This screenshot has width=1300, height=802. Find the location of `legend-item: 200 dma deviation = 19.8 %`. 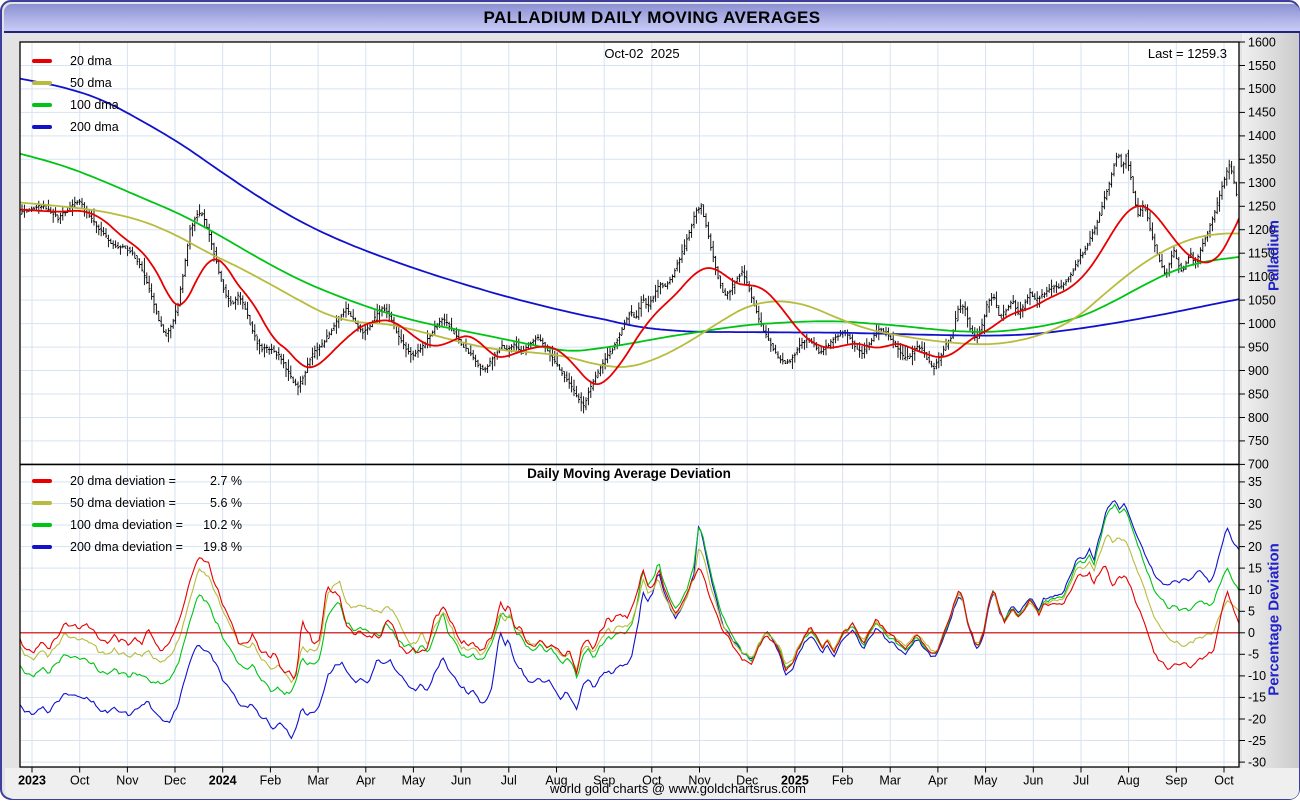

legend-item: 200 dma deviation = 19.8 % is located at coordinates (167, 547).